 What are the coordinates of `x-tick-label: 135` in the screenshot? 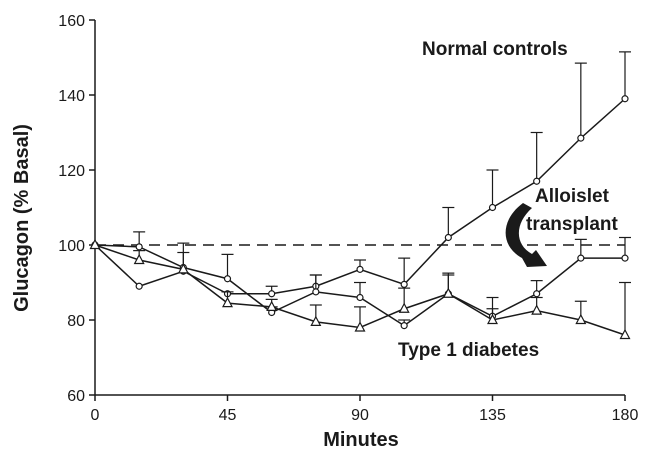 It's located at (492, 415).